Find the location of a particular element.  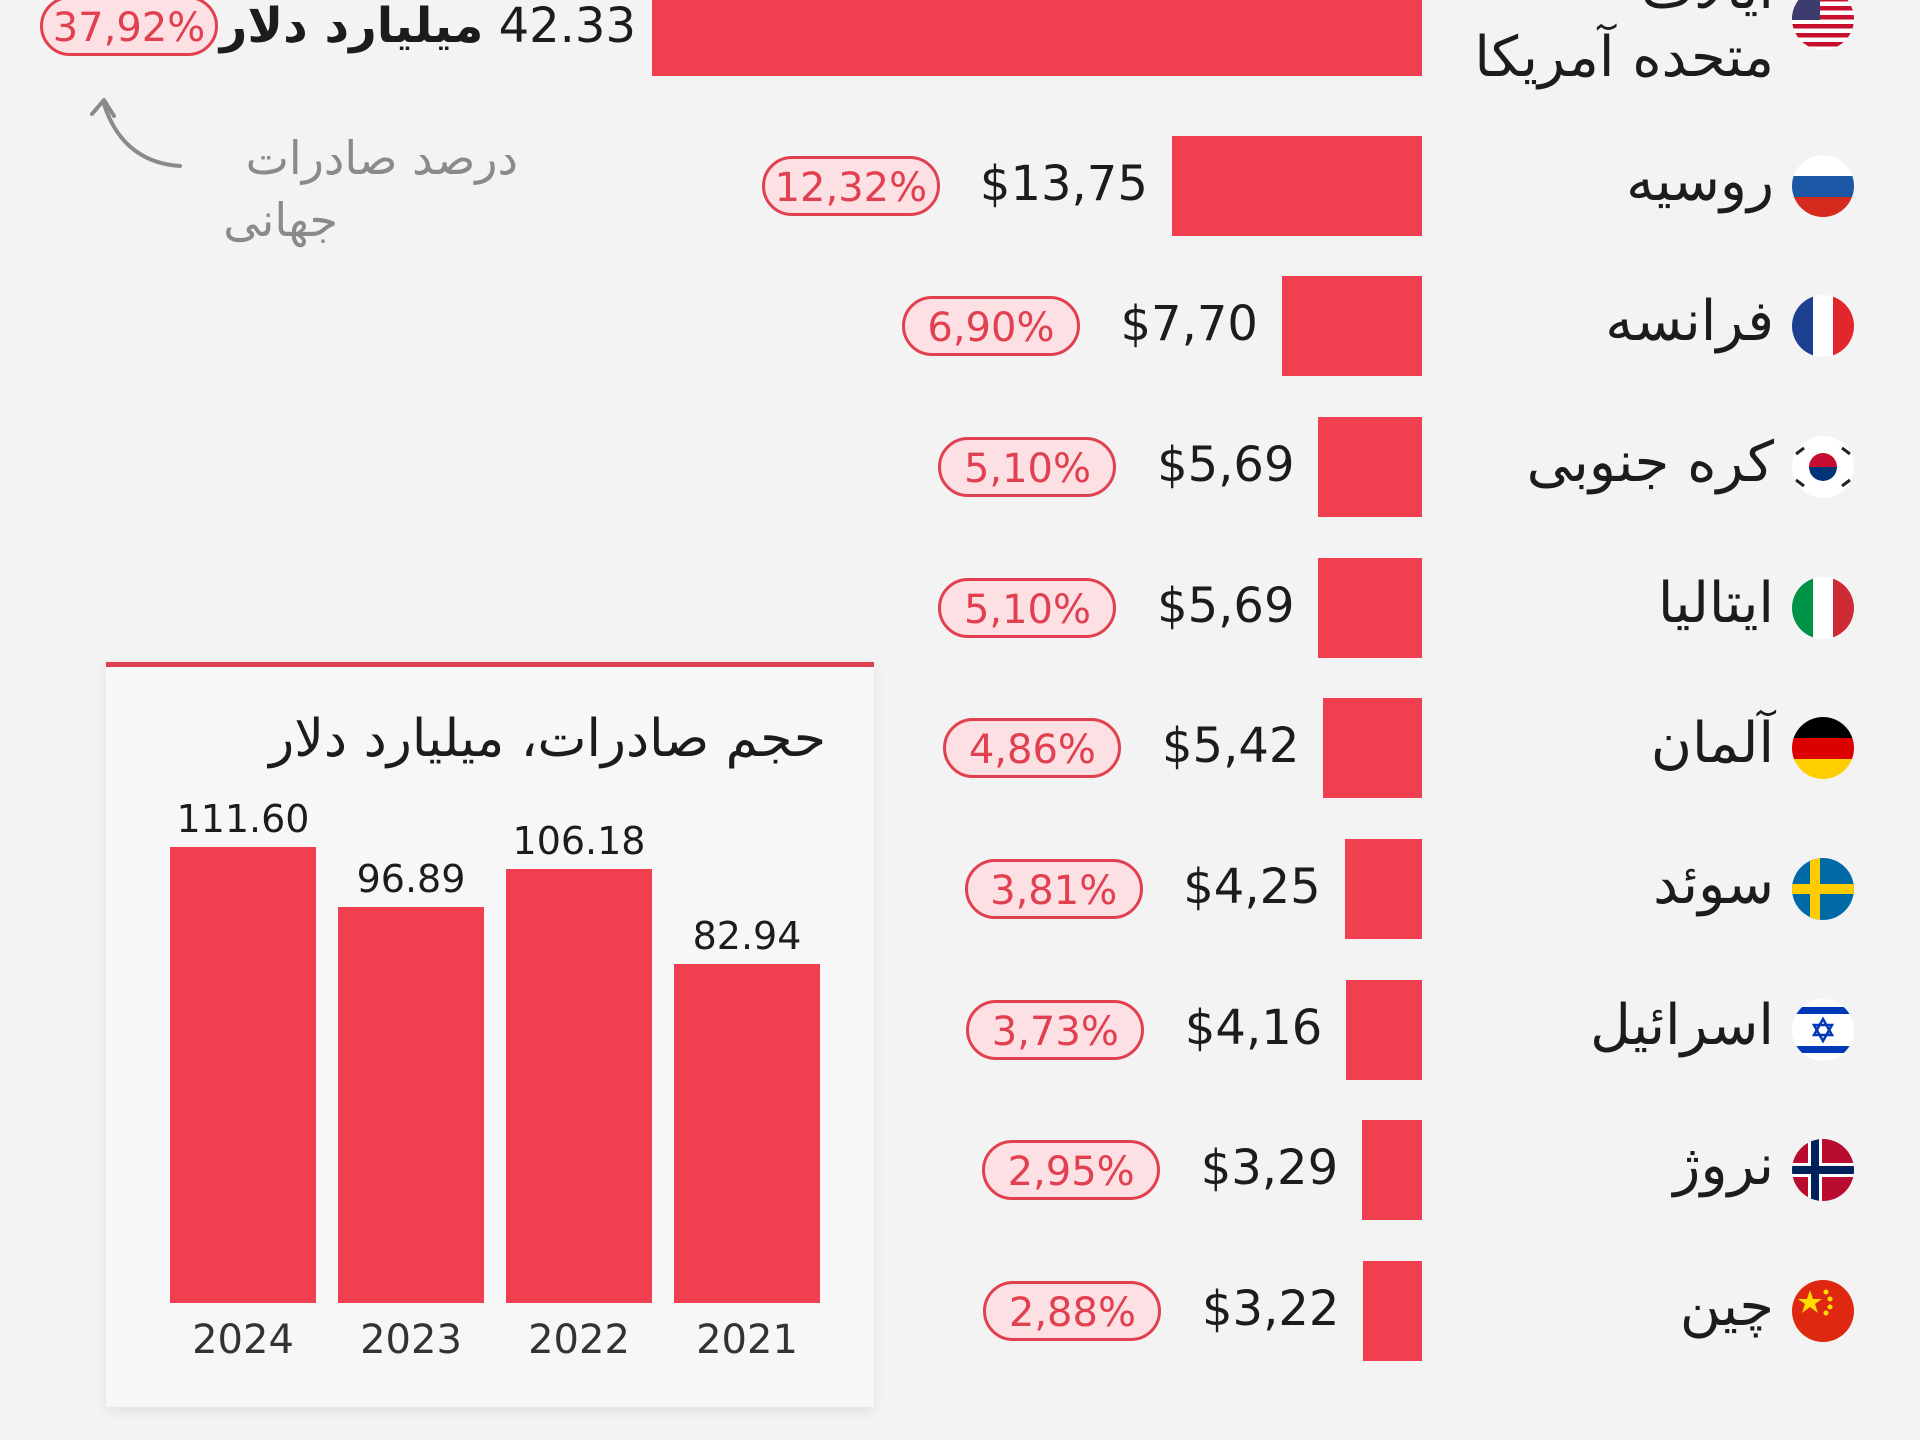

south-korea-flag-icon is located at coordinates (1823, 467).